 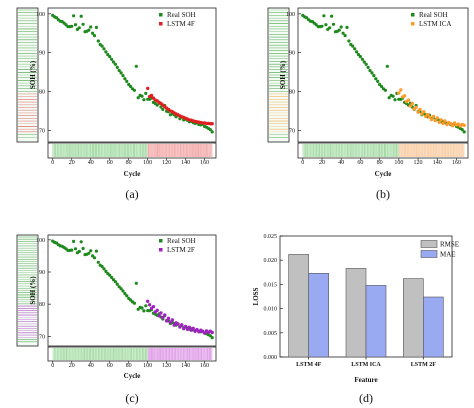 What do you see at coordinates (131, 194) in the screenshot?
I see `panel-label: (a)` at bounding box center [131, 194].